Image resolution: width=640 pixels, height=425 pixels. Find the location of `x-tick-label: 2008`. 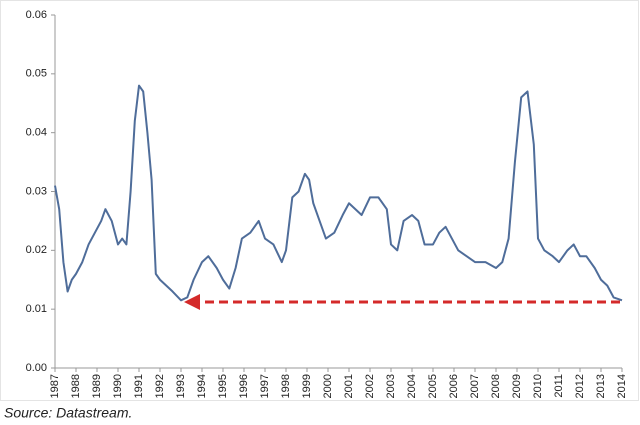

x-tick-label: 2008 is located at coordinates (496, 386).